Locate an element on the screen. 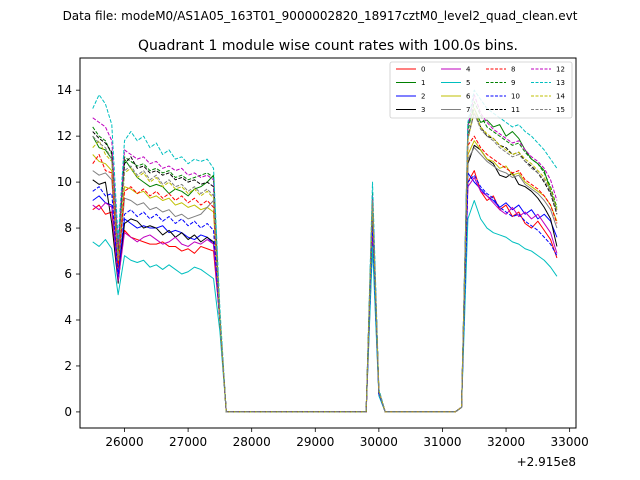 The height and width of the screenshot is (480, 640). y-tick-label: 4 is located at coordinates (68, 320).